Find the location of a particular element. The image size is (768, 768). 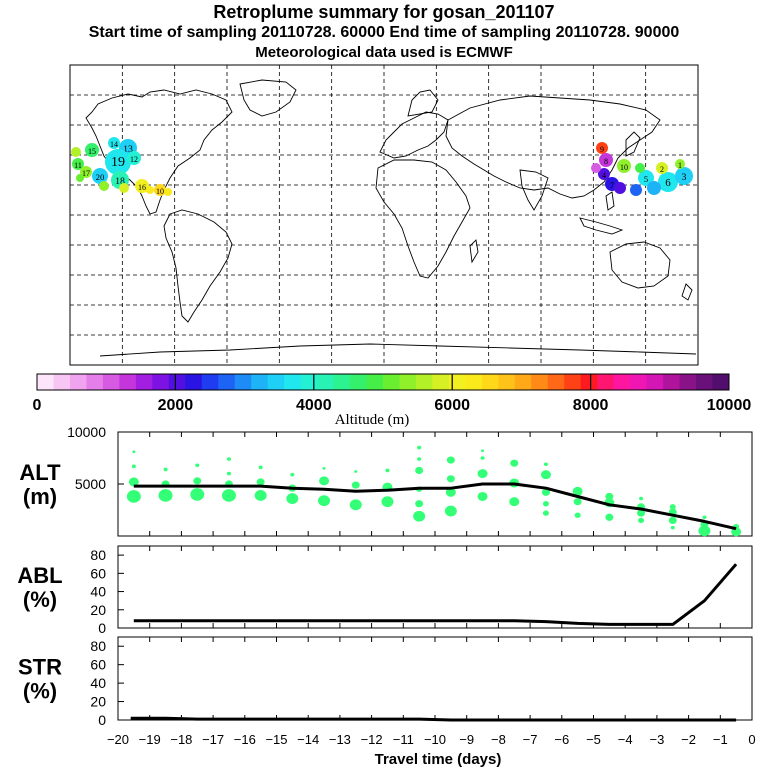

plume-cluster-label: 15 is located at coordinates (92, 151).